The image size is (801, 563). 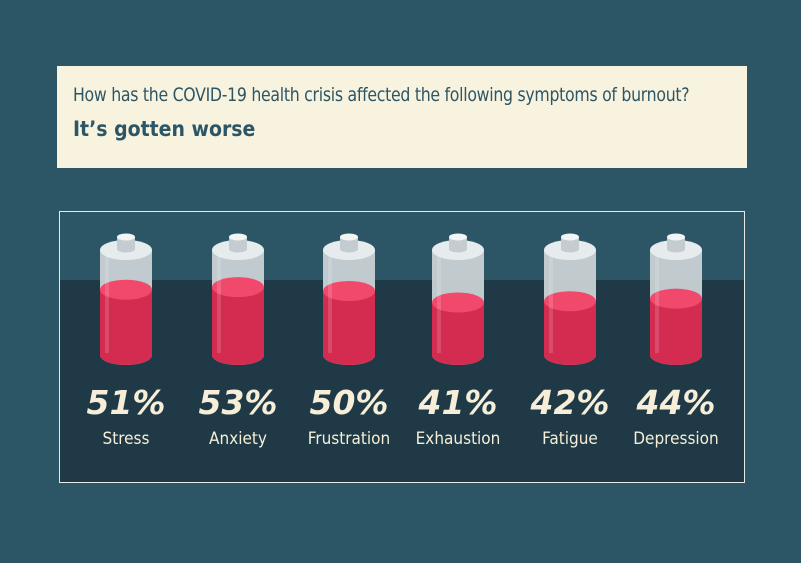 I want to click on value-label-depression: 44%, so click(x=676, y=402).